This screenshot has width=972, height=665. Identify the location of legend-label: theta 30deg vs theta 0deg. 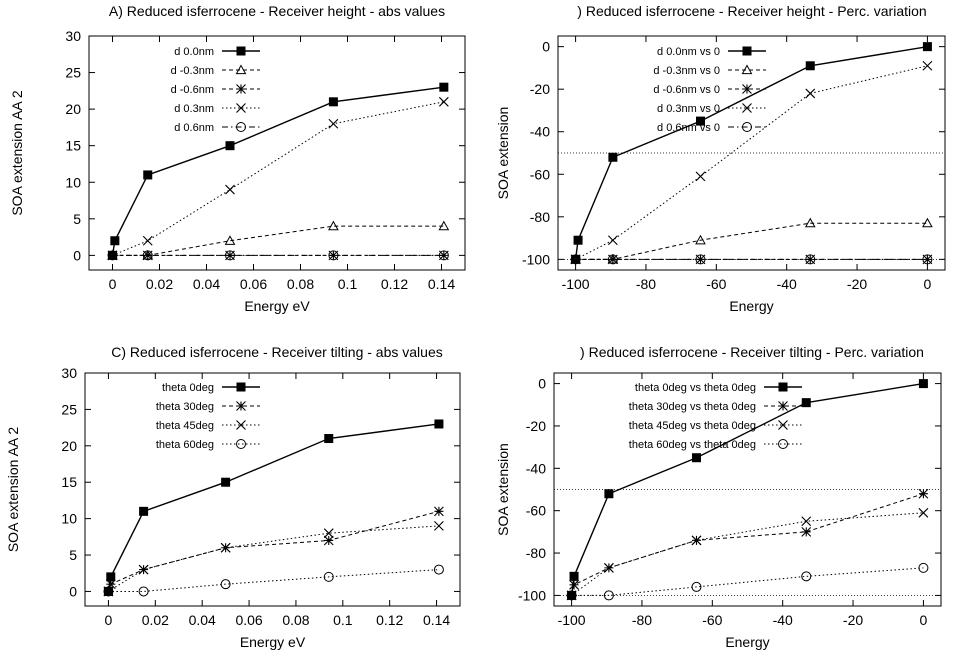
(692, 407).